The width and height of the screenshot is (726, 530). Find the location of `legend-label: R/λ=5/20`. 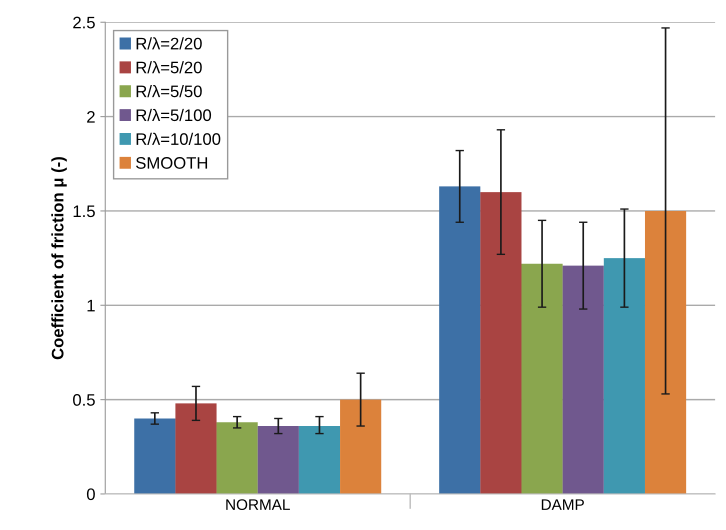

legend-label: R/λ=5/20 is located at coordinates (169, 67).